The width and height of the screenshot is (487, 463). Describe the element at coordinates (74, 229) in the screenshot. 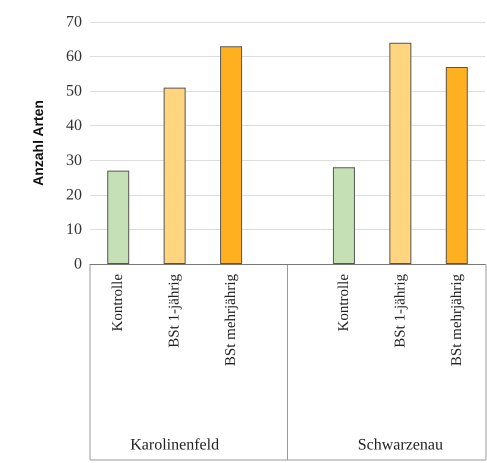

I see `y-tick-label: 10` at that location.